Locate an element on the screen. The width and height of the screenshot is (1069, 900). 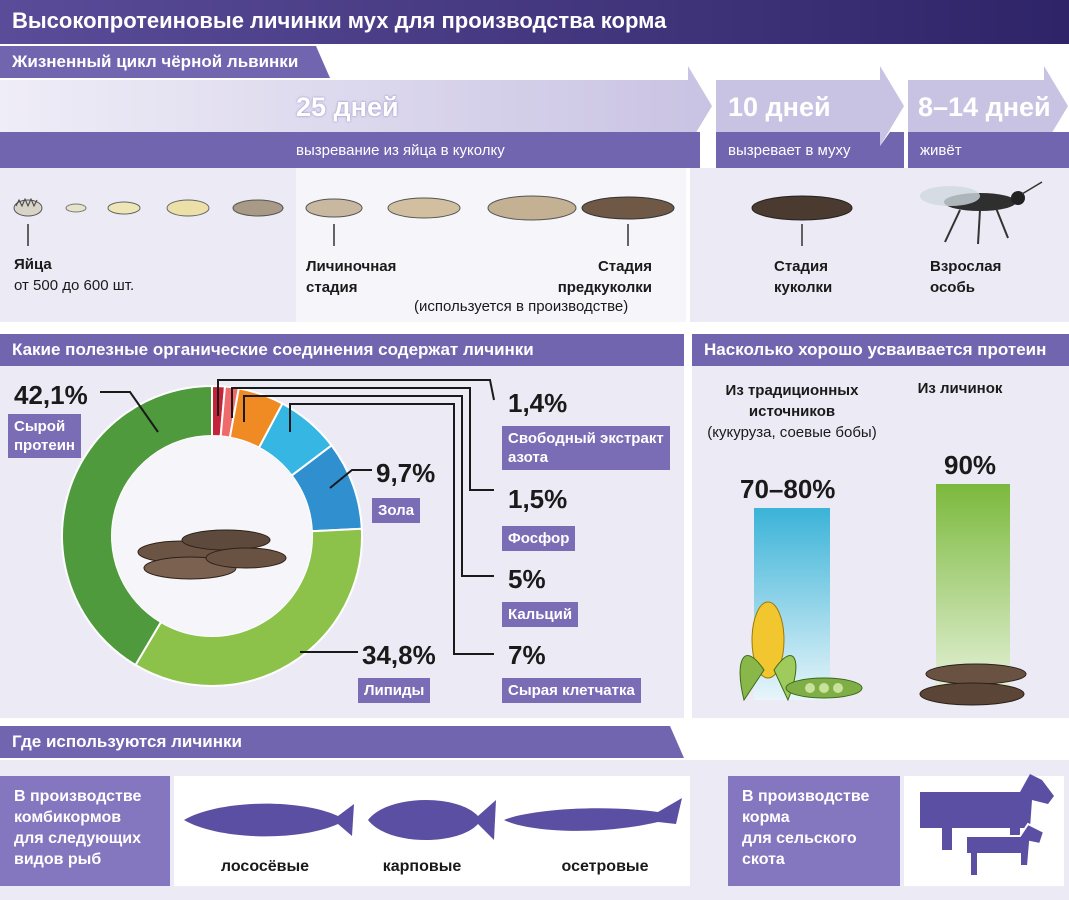
ash-pct: 9,7% is located at coordinates (406, 473).